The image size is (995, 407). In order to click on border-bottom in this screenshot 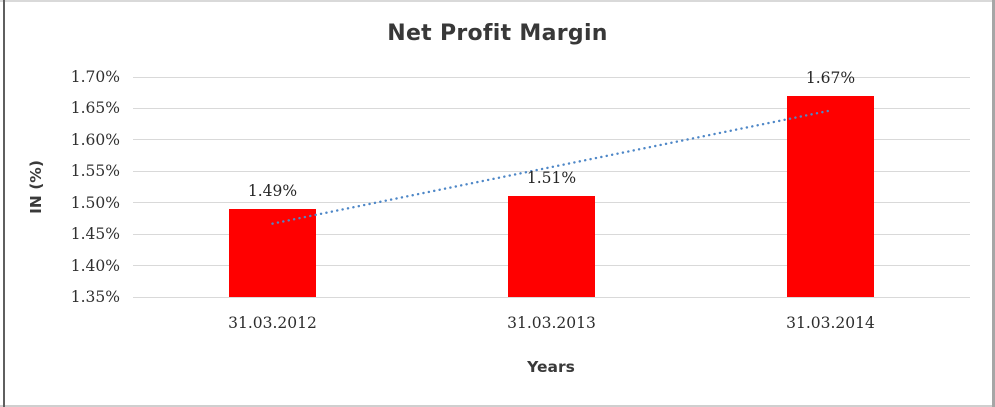, I will do `click(497, 406)`.